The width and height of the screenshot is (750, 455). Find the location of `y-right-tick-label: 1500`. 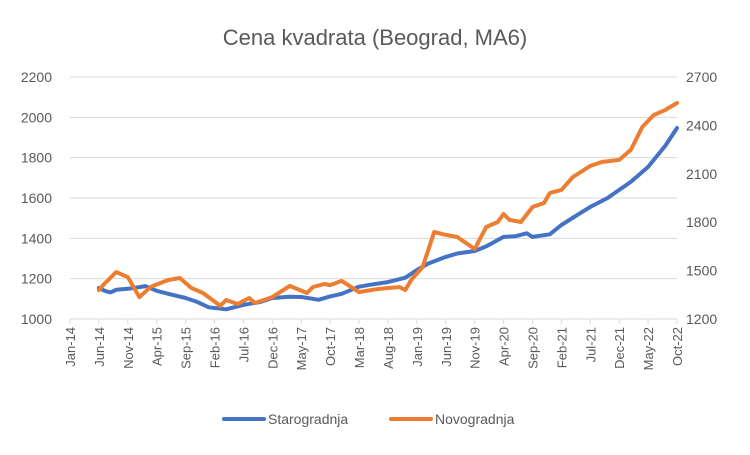

y-right-tick-label: 1500 is located at coordinates (701, 271).